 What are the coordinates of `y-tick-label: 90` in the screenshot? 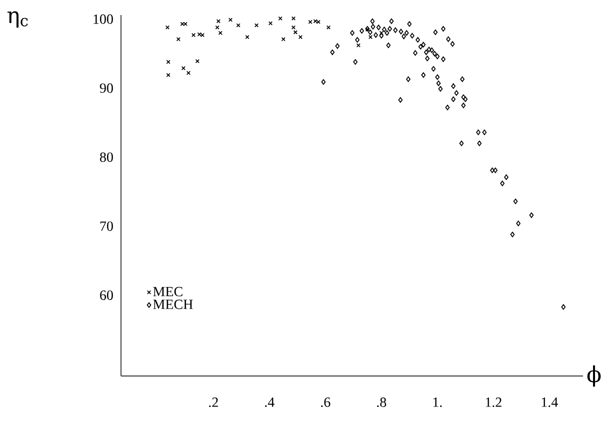 It's located at (106, 88).